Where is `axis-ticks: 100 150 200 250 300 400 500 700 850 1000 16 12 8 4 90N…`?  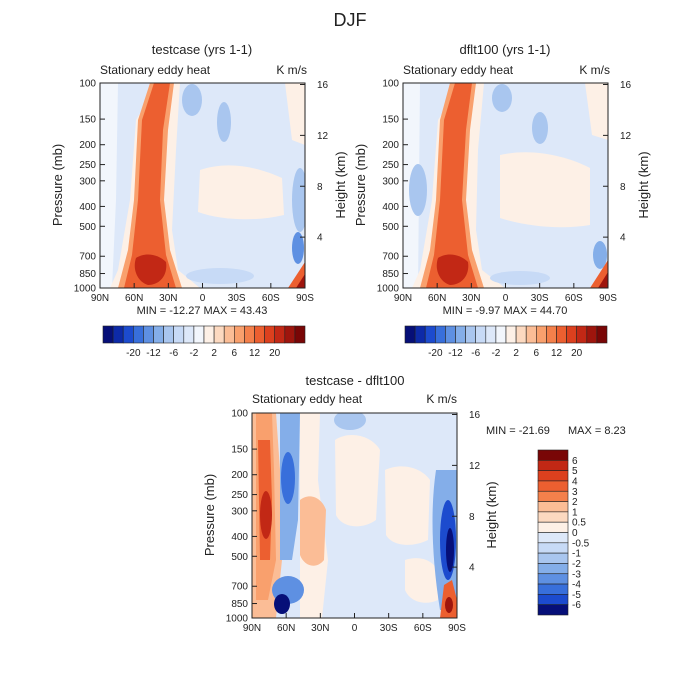 axis-ticks: 100 150 200 250 300 400 500 700 850 1000 16 12 8 4 90N… is located at coordinates (353, 522).